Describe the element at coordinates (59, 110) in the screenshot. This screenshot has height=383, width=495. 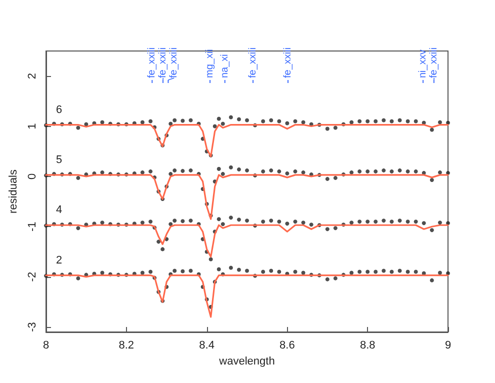
I see `series-label: 6` at that location.